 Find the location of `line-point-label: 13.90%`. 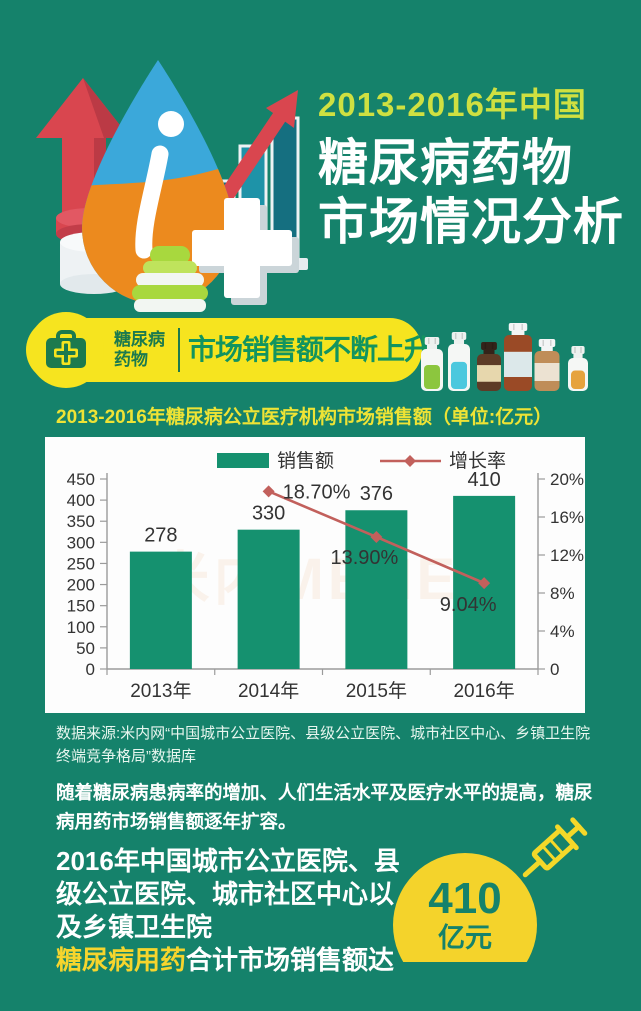

line-point-label: 13.90% is located at coordinates (364, 558).